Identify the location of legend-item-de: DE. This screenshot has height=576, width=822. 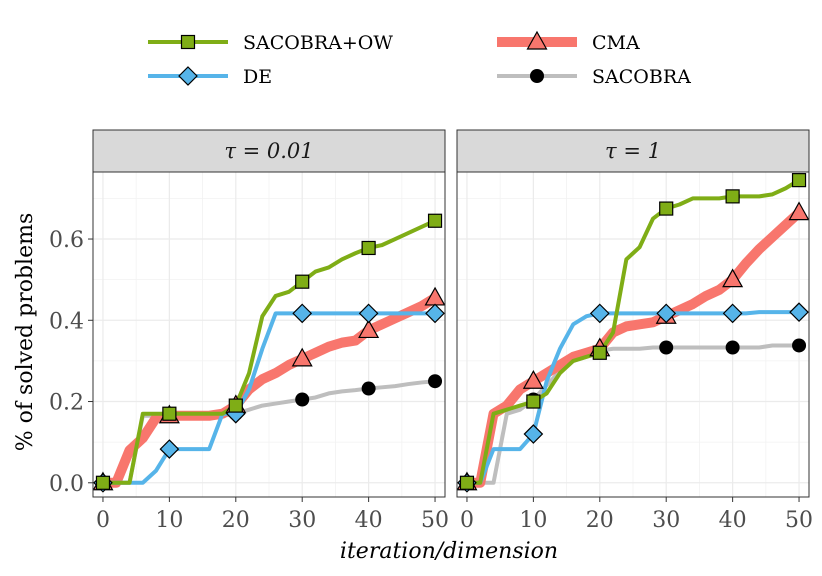
(210, 77).